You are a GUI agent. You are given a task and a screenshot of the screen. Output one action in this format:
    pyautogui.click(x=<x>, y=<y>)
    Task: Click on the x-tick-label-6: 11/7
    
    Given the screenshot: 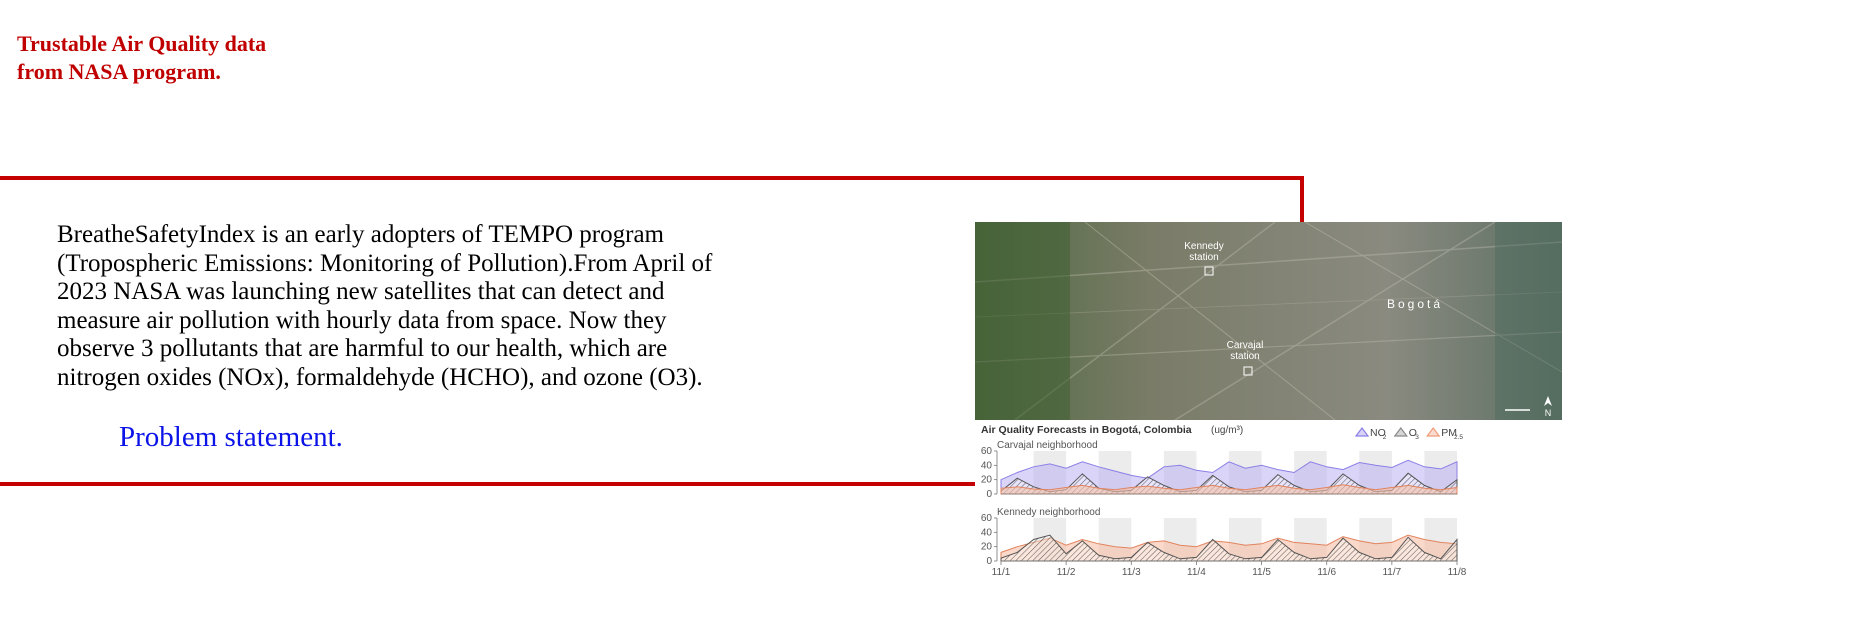 What is the action you would take?
    pyautogui.click(x=1391, y=572)
    